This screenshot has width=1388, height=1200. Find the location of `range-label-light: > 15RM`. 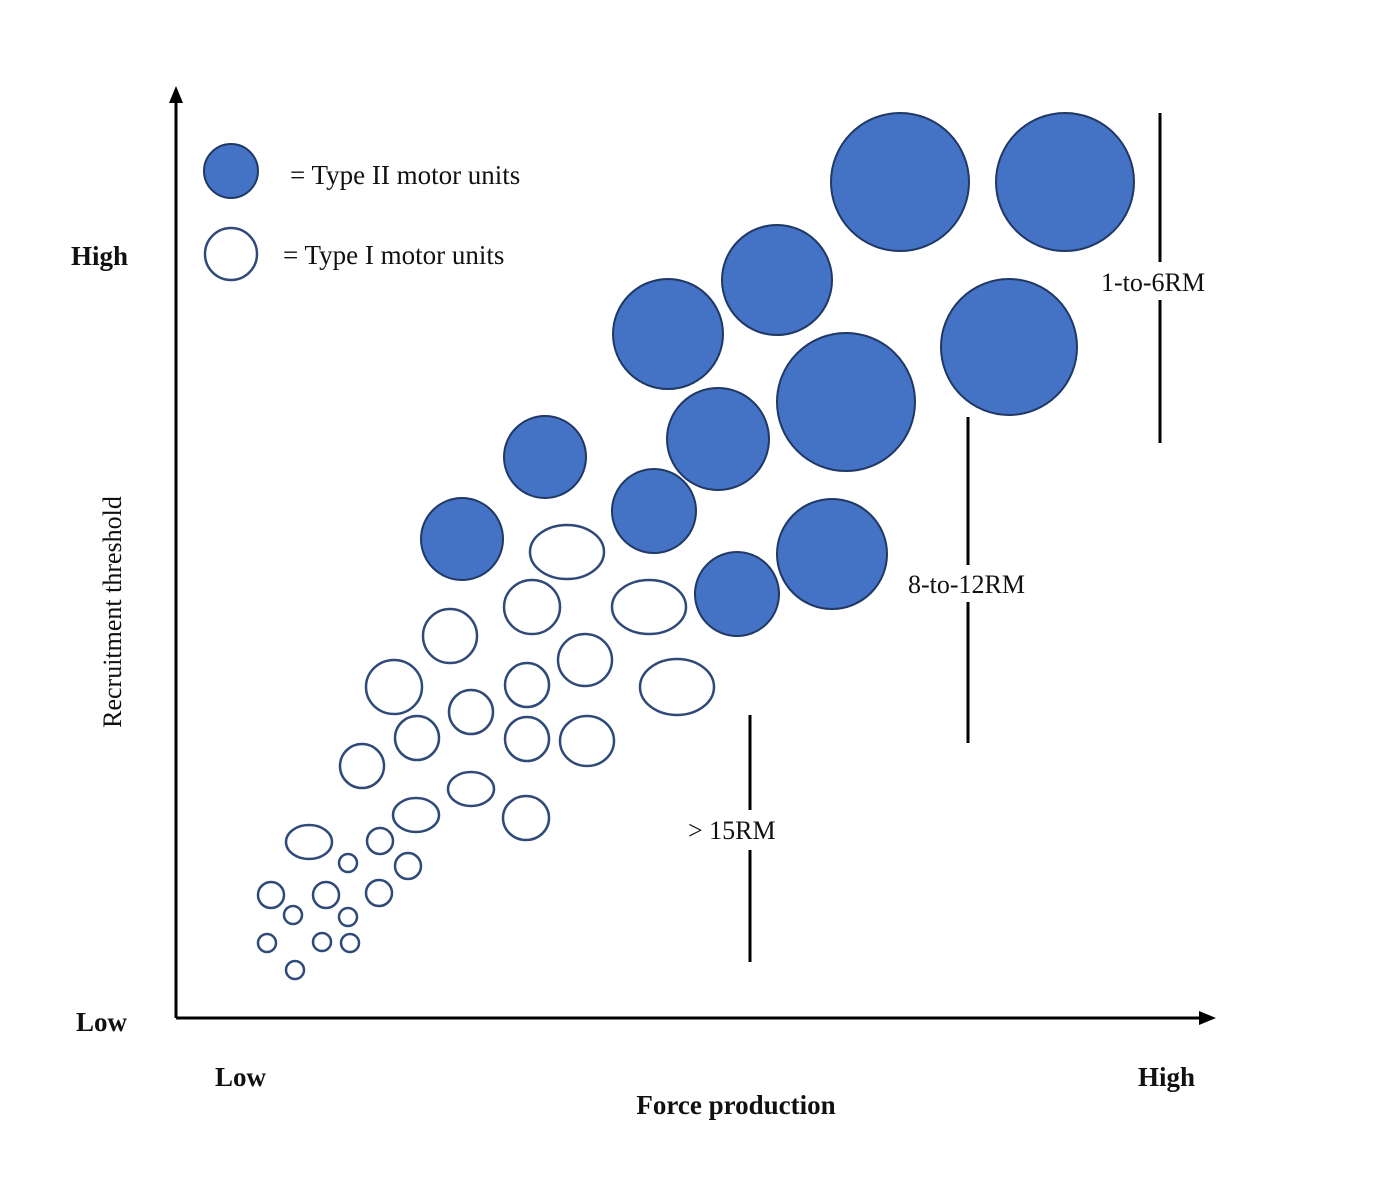

range-label-light: > 15RM is located at coordinates (732, 830).